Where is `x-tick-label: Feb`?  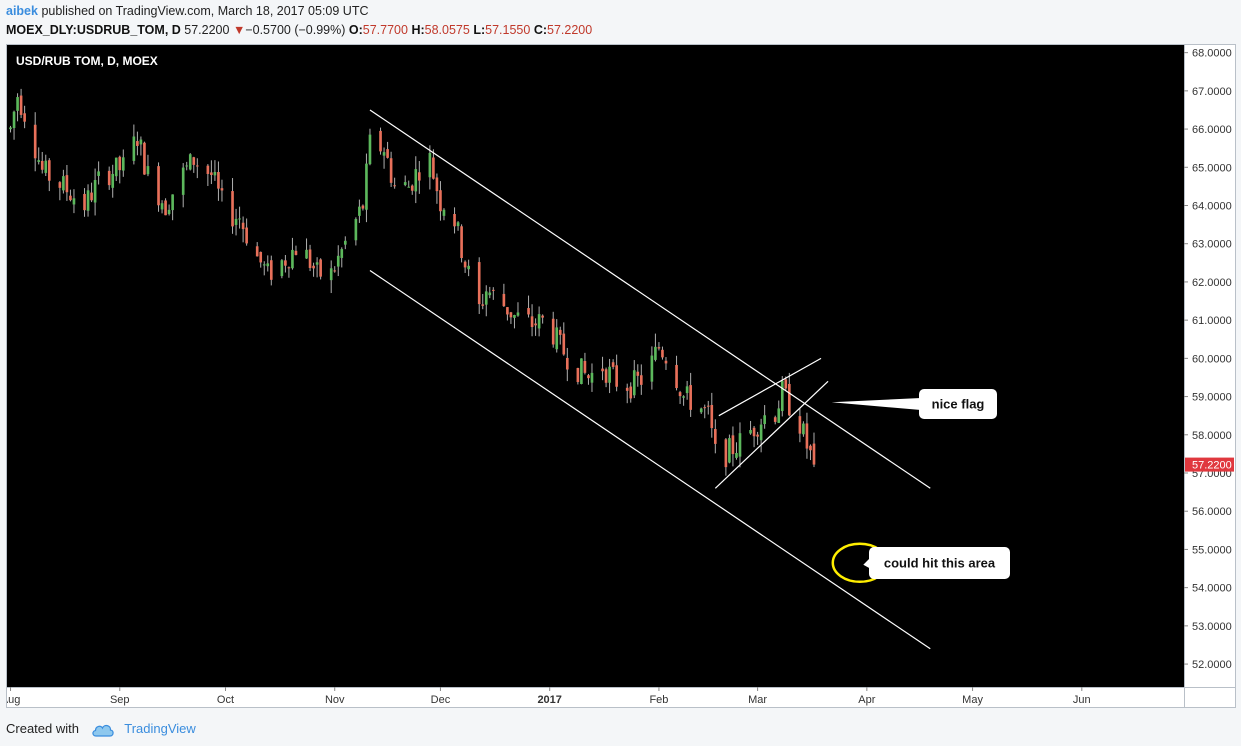
x-tick-label: Feb is located at coordinates (658, 700).